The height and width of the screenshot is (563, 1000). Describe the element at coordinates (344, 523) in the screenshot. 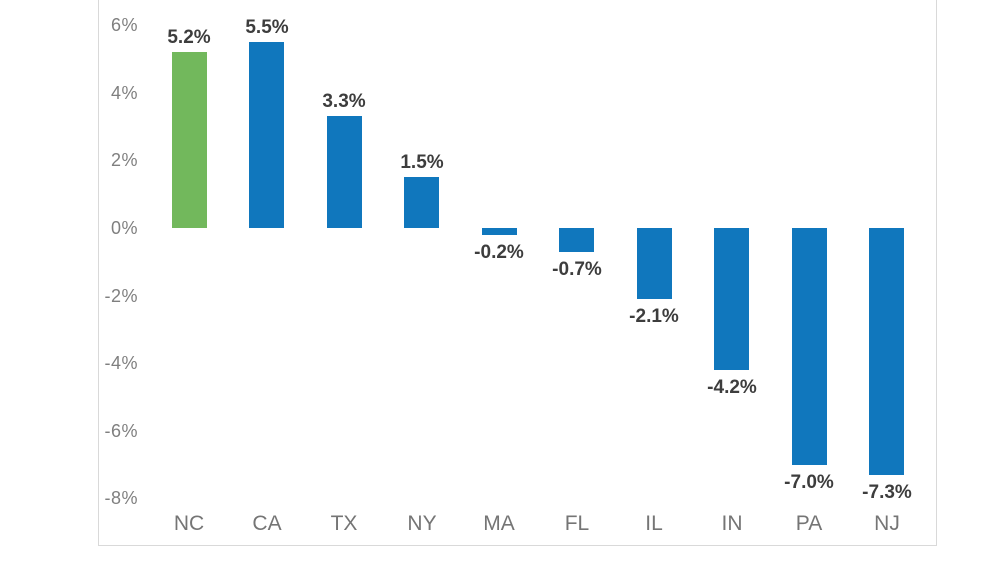

I see `category-label-TX: TX` at that location.